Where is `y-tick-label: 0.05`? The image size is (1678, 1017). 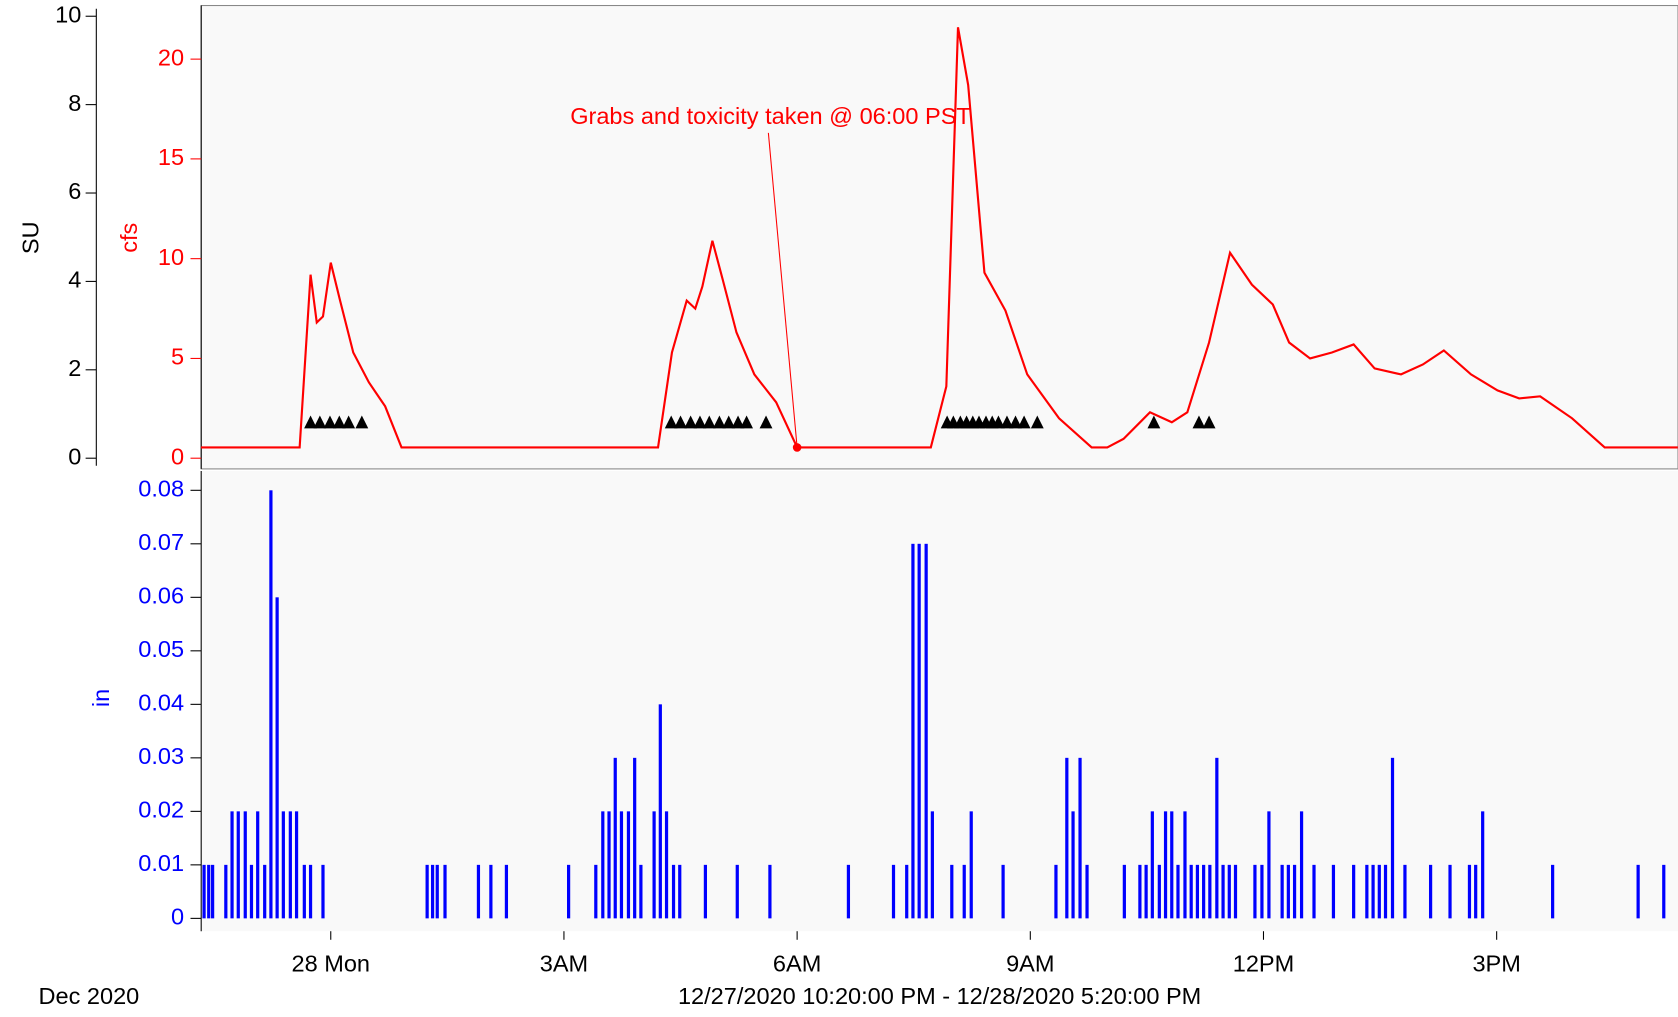
y-tick-label: 0.05 is located at coordinates (161, 649).